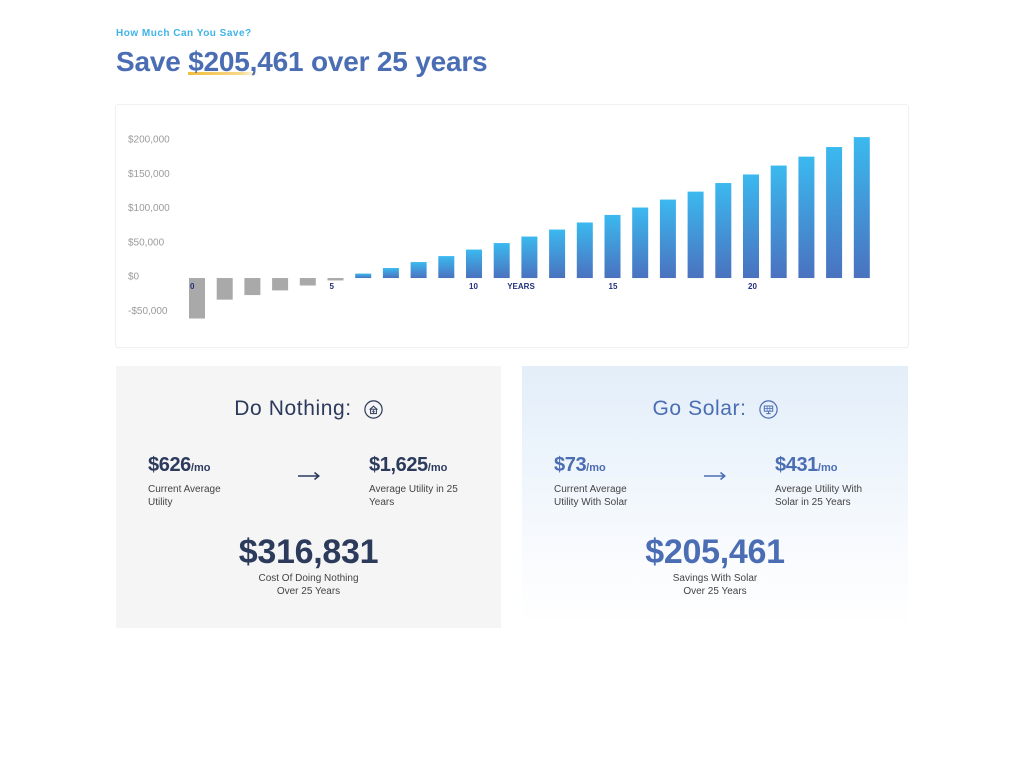 Image resolution: width=1024 pixels, height=768 pixels. Describe the element at coordinates (398, 465) in the screenshot. I see `amount-value: $1,625` at that location.